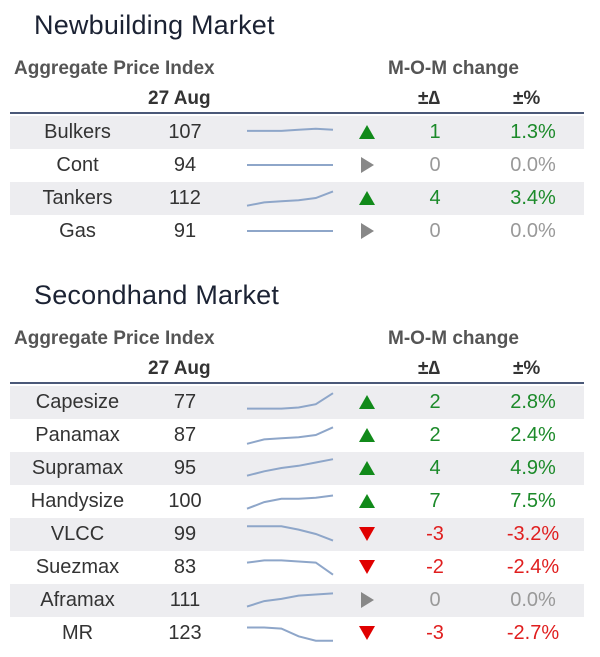  What do you see at coordinates (435, 132) in the screenshot?
I see `row-delta: 1` at bounding box center [435, 132].